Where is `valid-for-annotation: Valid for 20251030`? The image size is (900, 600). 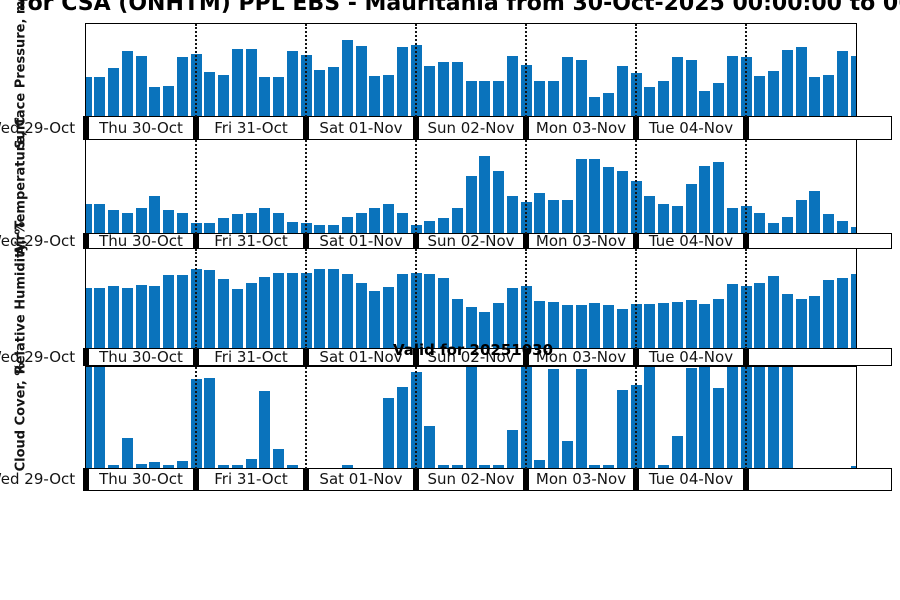
valid-for-annotation: Valid for 20251030 is located at coordinates (473, 350).